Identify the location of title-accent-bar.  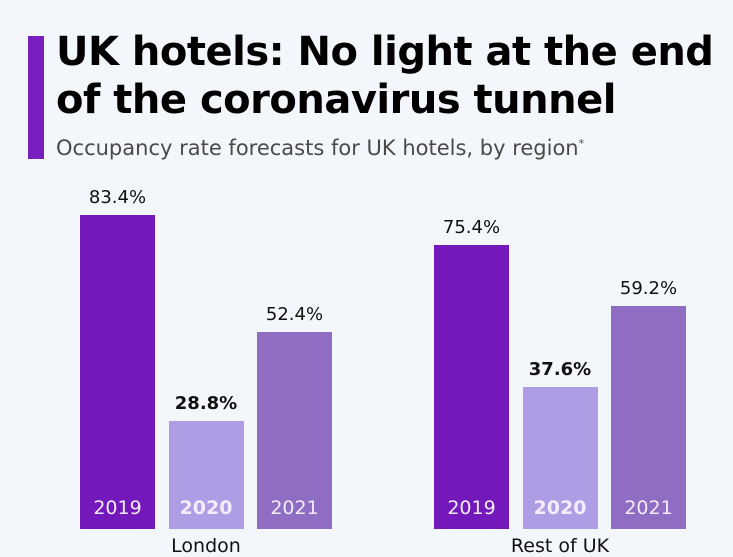
(36, 97).